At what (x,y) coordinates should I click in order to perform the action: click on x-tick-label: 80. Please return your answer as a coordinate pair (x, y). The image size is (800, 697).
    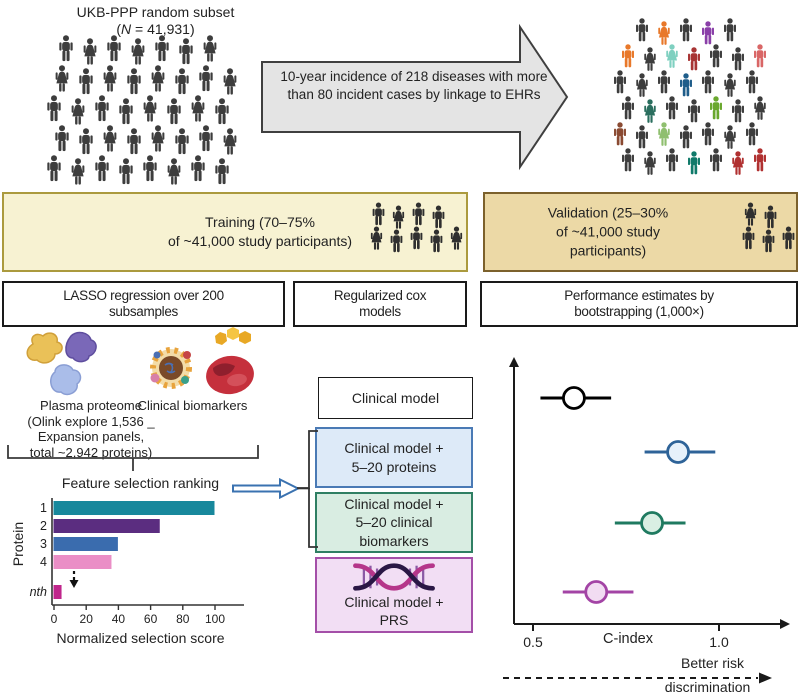
    Looking at the image, I should click on (183, 619).